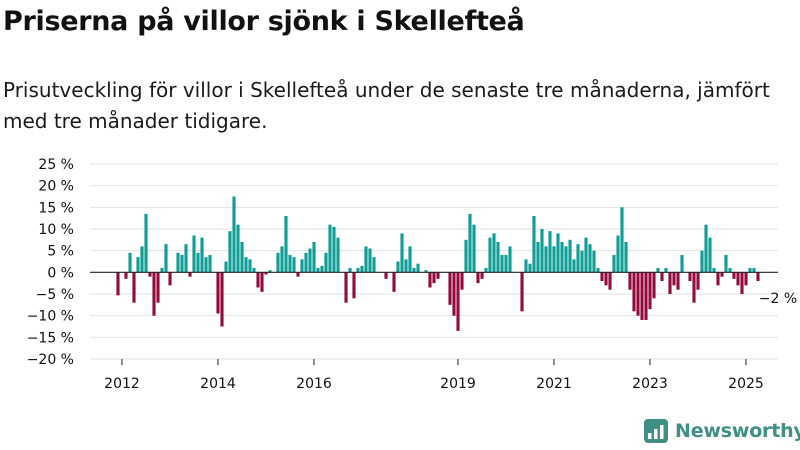 Image resolution: width=800 pixels, height=450 pixels. I want to click on last-value-label: −2 %, so click(778, 299).